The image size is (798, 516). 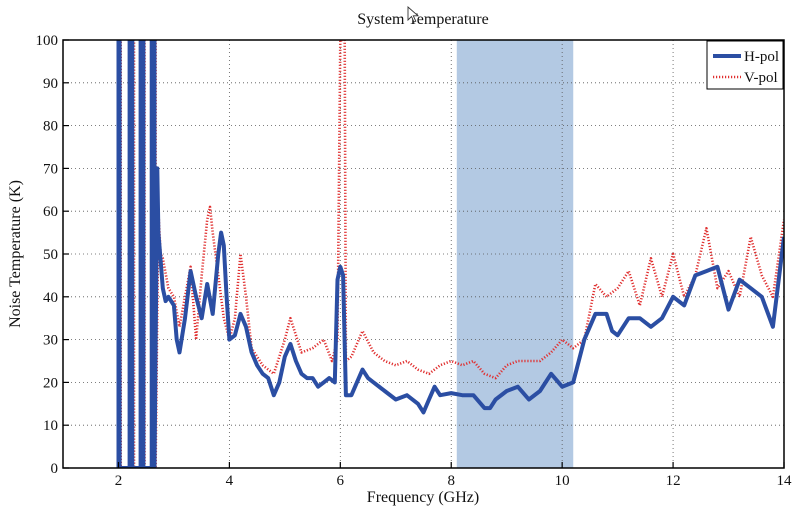 I want to click on y-tick-label: 20, so click(x=50, y=383).